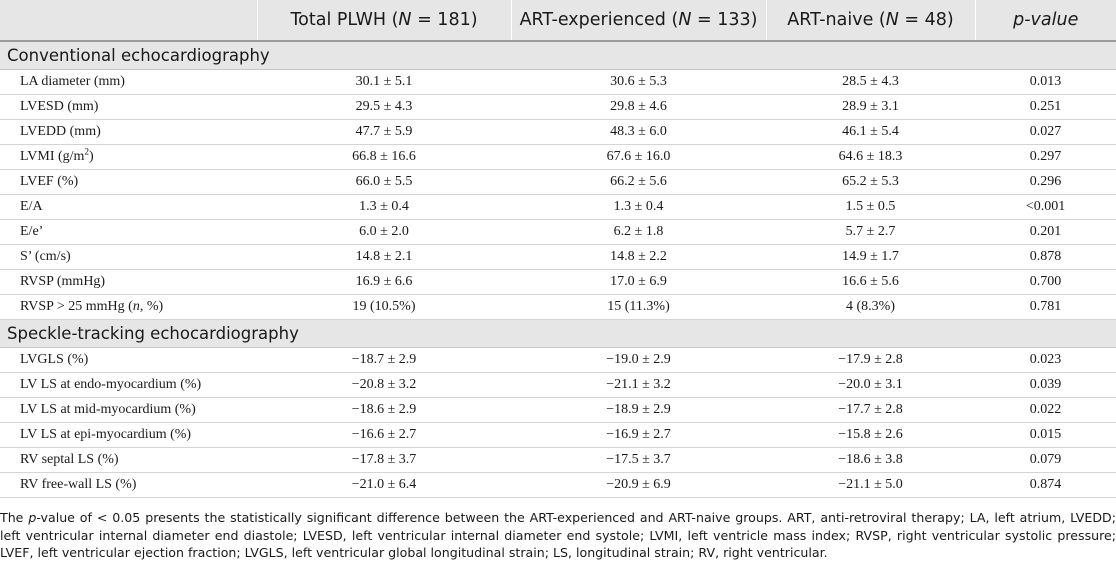 This screenshot has height=568, width=1116. I want to click on value-p: 0.700, so click(1045, 282).